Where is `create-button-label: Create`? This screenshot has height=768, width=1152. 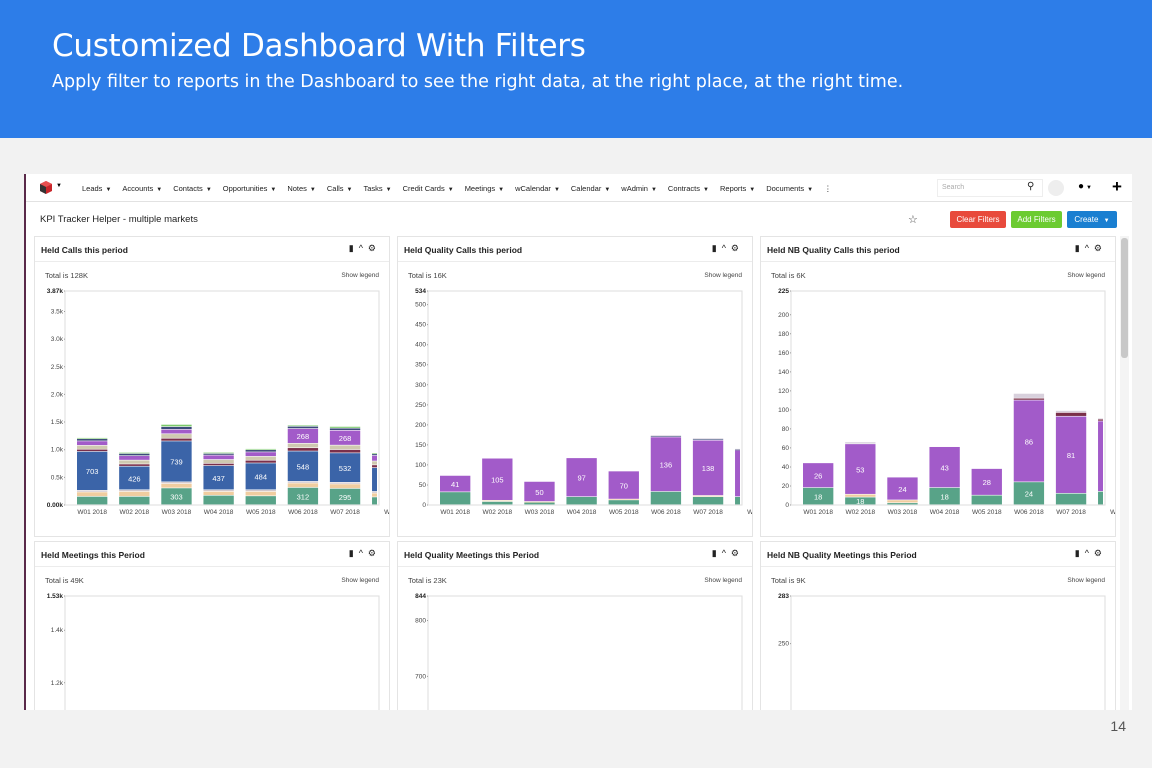
create-button-label: Create is located at coordinates (1086, 219).